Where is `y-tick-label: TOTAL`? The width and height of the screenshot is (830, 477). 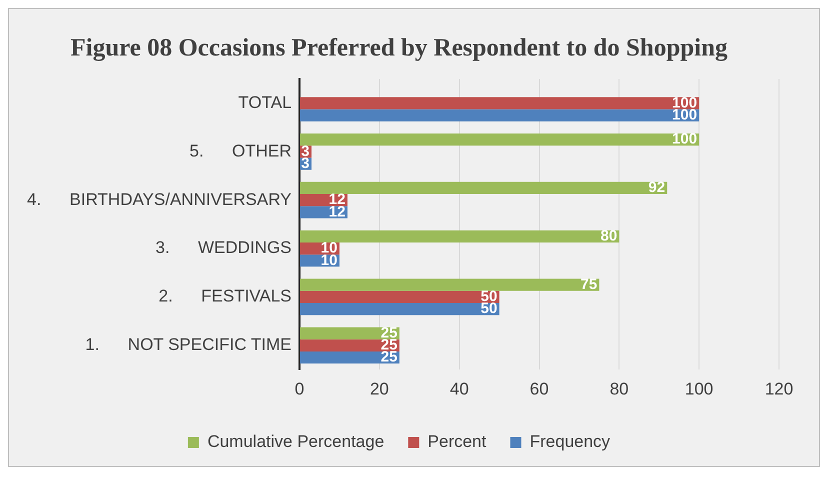 y-tick-label: TOTAL is located at coordinates (265, 102).